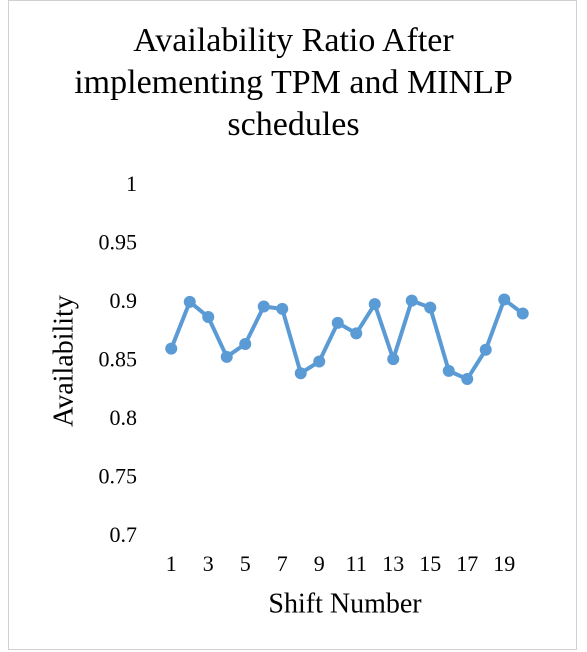 This screenshot has width=587, height=652. I want to click on x-tick-label: 15, so click(430, 563).